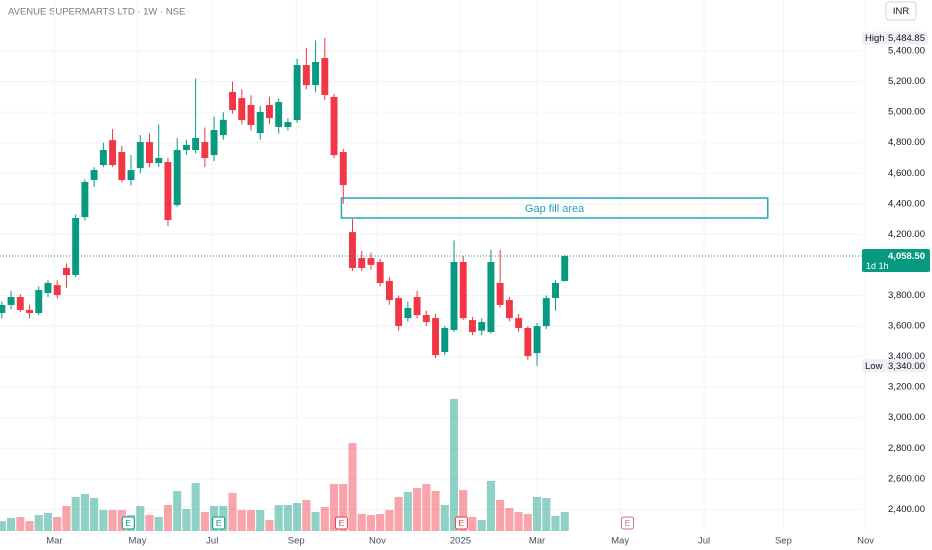 The width and height of the screenshot is (932, 550). What do you see at coordinates (906, 326) in the screenshot?
I see `y-tick-label: 3,600.00` at bounding box center [906, 326].